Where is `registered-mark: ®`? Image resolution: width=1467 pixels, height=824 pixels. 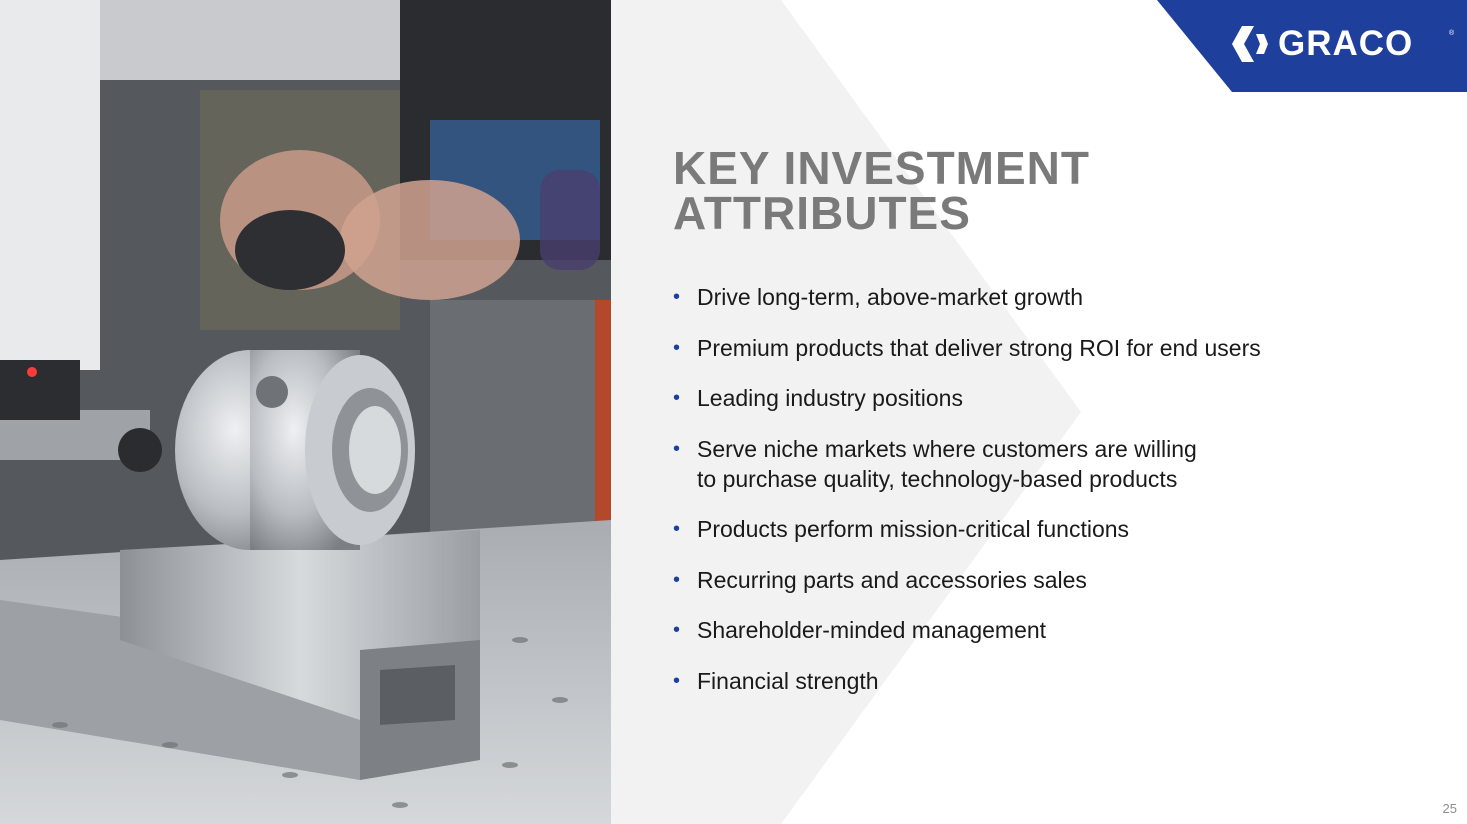 registered-mark: ® is located at coordinates (1452, 33).